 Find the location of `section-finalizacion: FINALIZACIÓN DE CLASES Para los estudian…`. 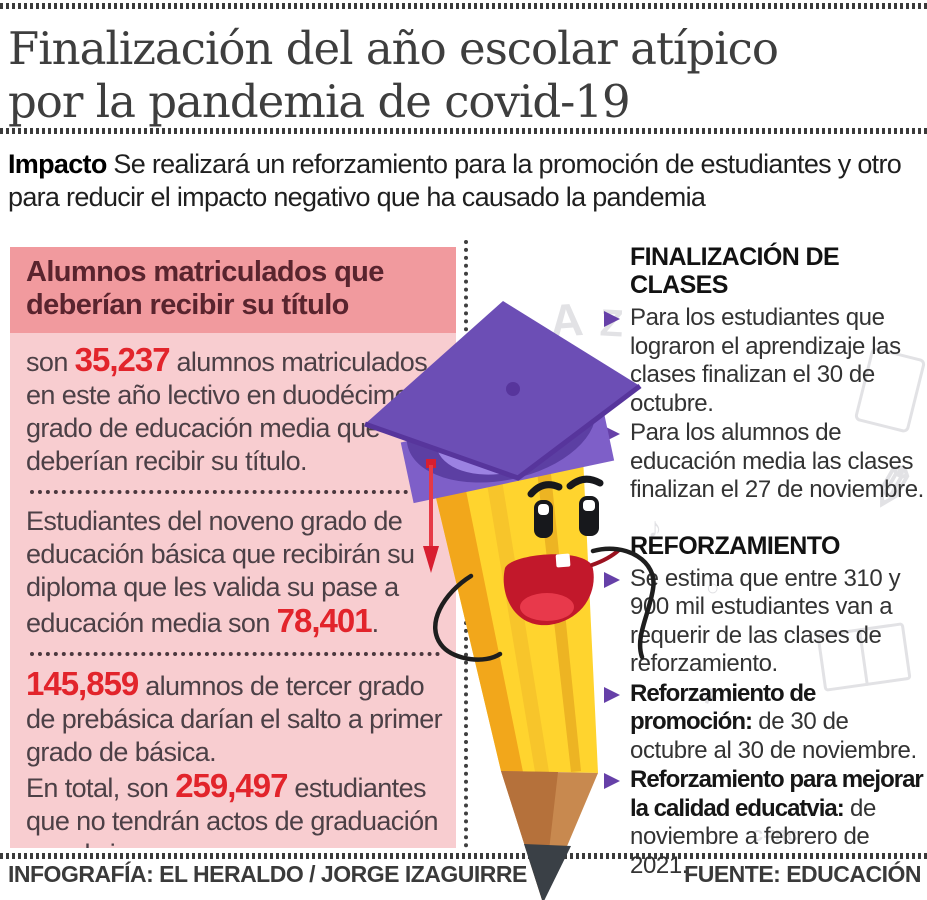

section-finalizacion: FINALIZACIÓN DE CLASES Para los estudian… is located at coordinates (765, 374).